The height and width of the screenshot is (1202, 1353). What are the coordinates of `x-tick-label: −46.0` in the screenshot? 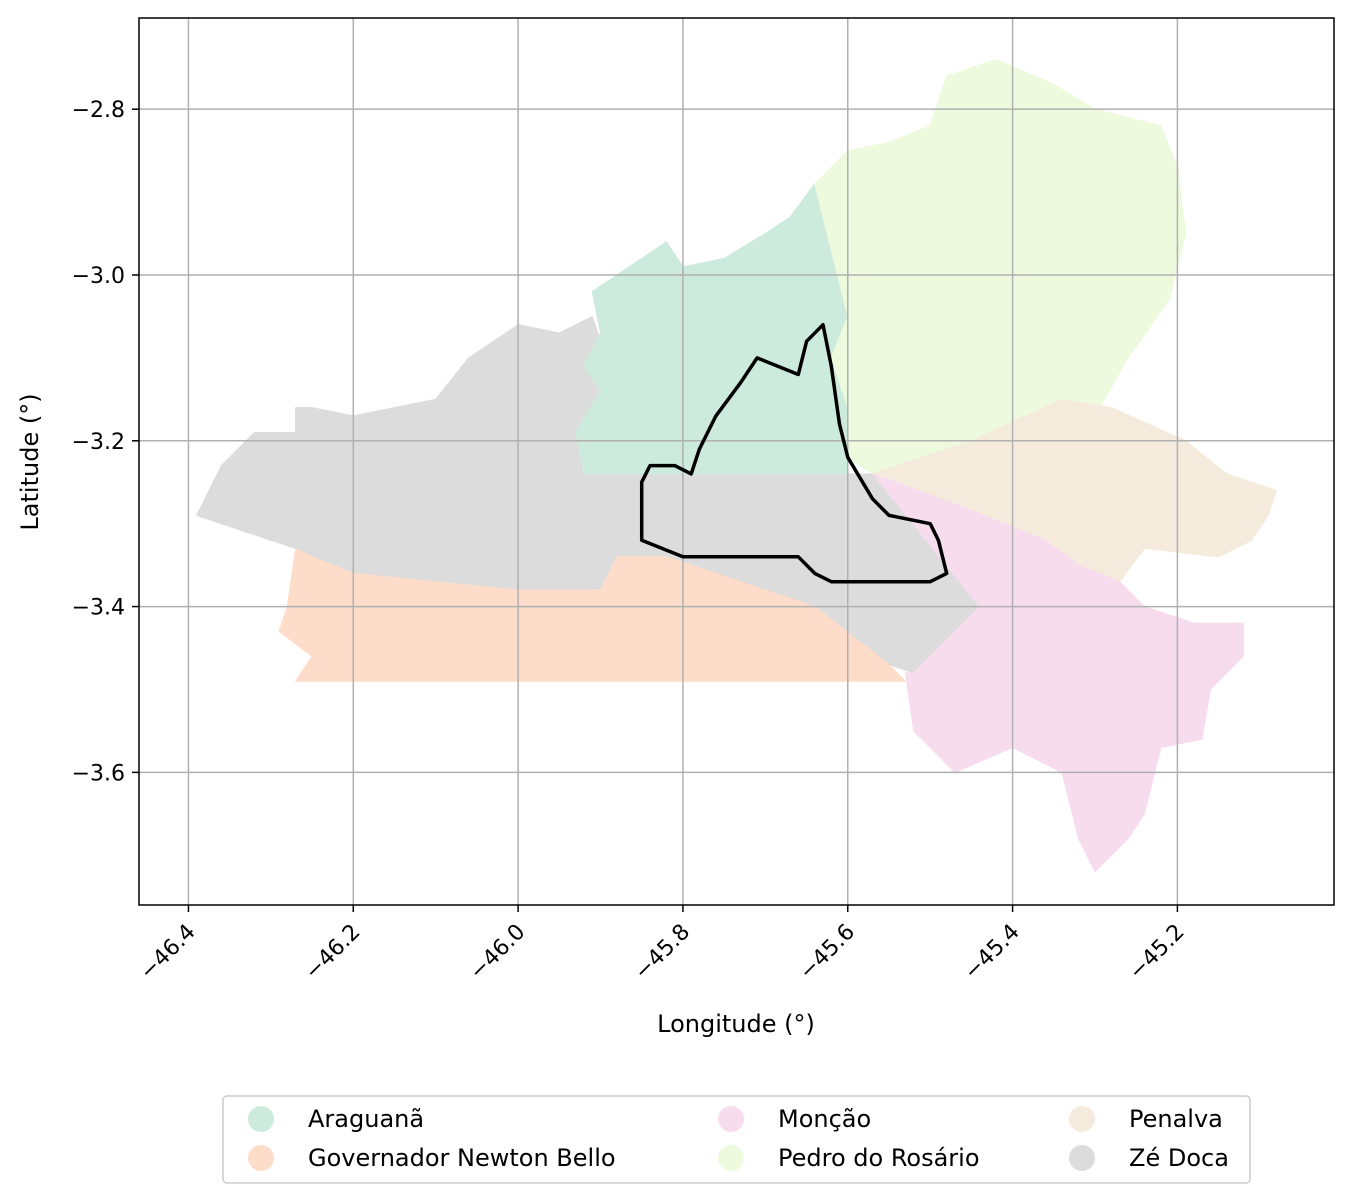 It's located at (497, 952).